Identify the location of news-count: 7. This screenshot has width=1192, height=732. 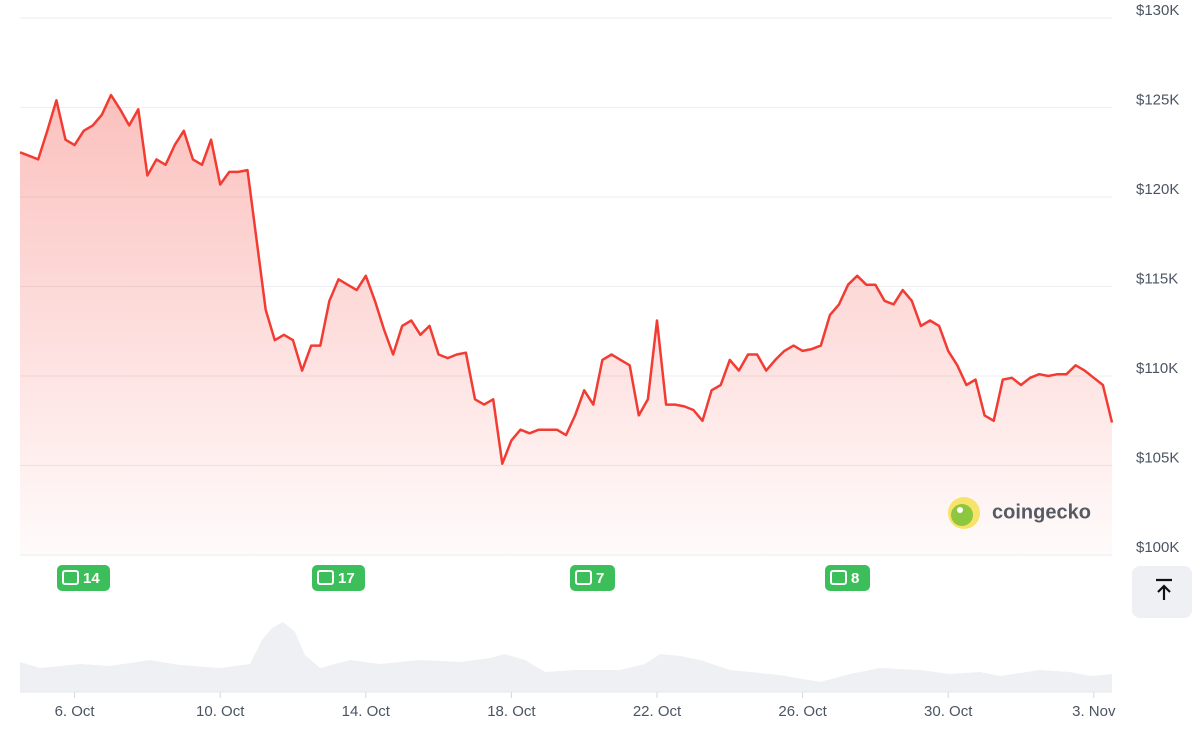
(600, 578).